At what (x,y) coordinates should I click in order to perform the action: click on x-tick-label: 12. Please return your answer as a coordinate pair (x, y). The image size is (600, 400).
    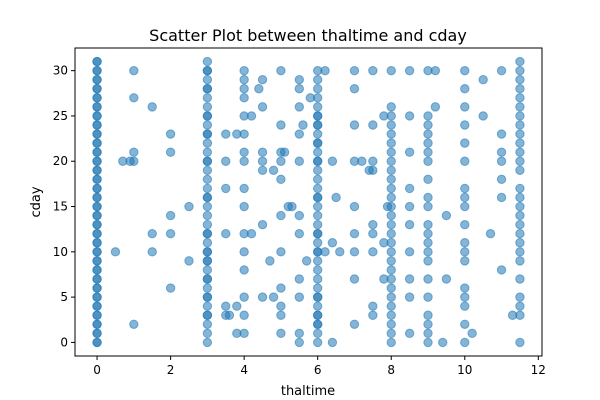
    Looking at the image, I should click on (538, 370).